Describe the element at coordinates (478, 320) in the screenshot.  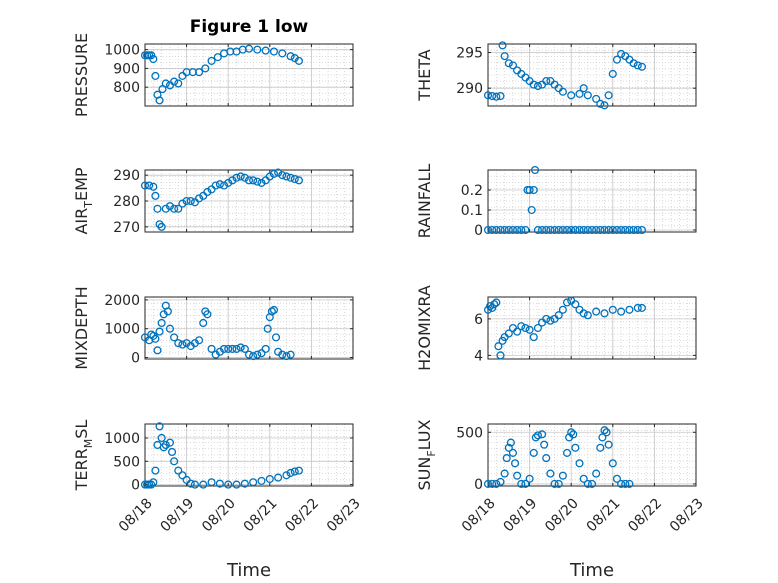
I see `y-tick-label: 6` at that location.